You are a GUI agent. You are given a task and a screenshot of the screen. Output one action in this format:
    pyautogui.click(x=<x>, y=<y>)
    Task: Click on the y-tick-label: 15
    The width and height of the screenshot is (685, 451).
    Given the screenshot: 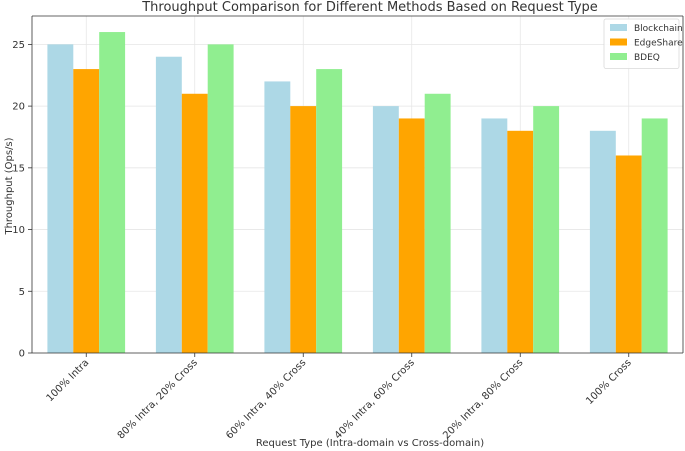 What is the action you would take?
    pyautogui.click(x=18, y=168)
    